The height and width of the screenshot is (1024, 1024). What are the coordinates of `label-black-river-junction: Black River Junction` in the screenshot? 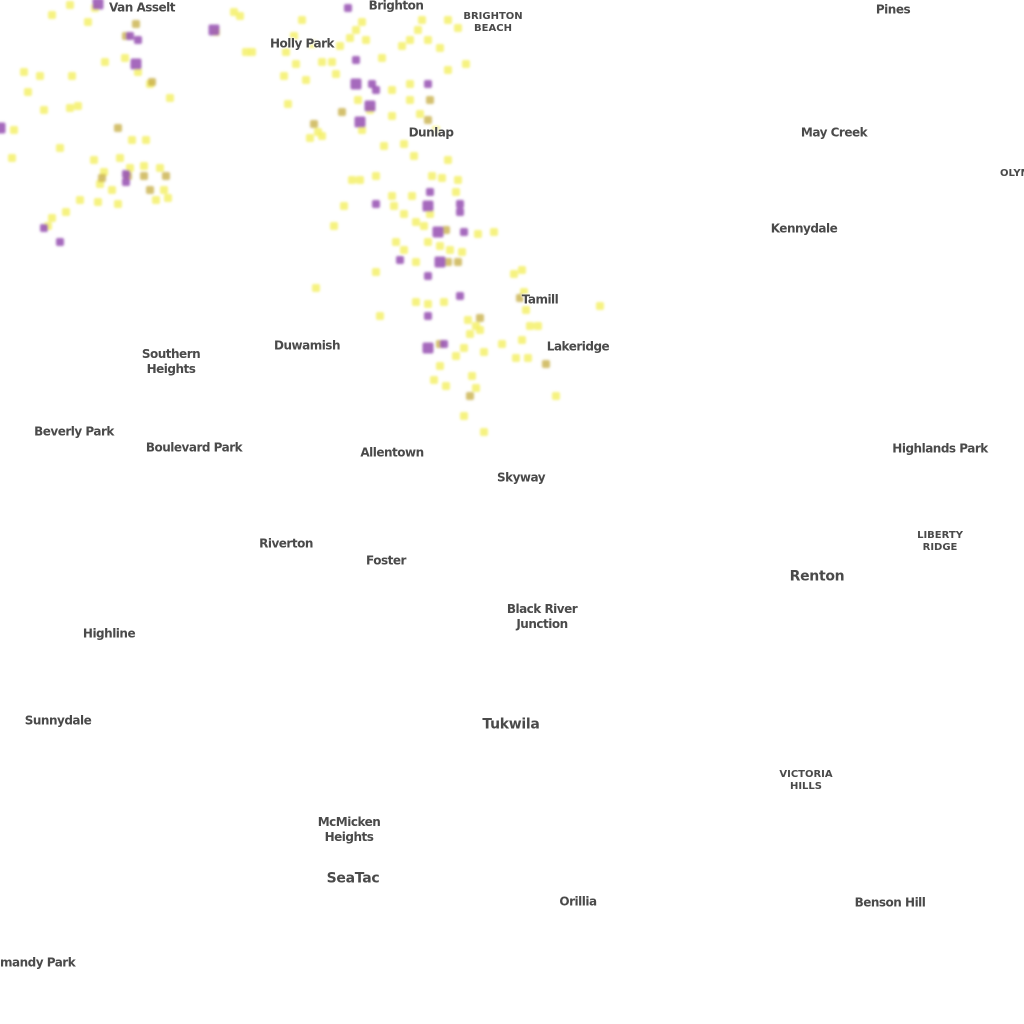 It's located at (542, 617).